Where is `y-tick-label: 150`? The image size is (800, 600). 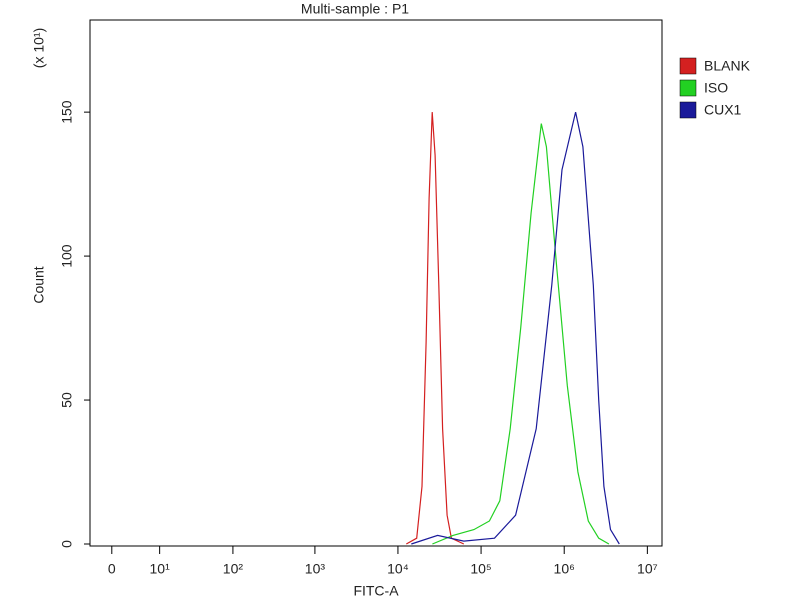
y-tick-label: 150 is located at coordinates (67, 112).